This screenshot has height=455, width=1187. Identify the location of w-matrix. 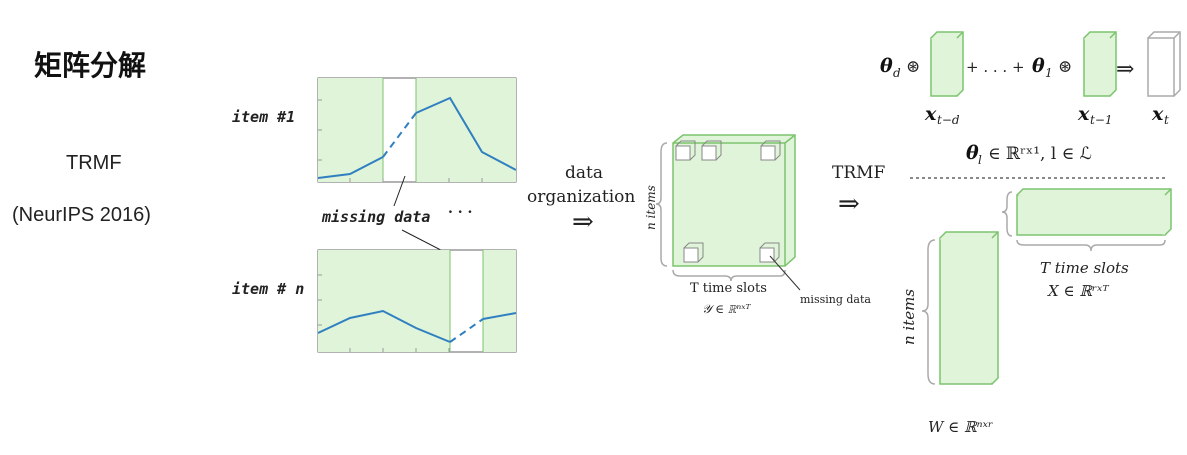
(960, 308).